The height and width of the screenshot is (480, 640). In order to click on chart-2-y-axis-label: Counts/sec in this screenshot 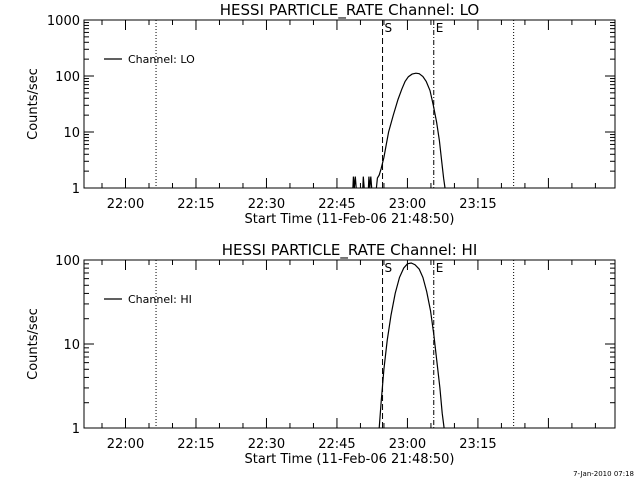, I will do `click(33, 344)`.